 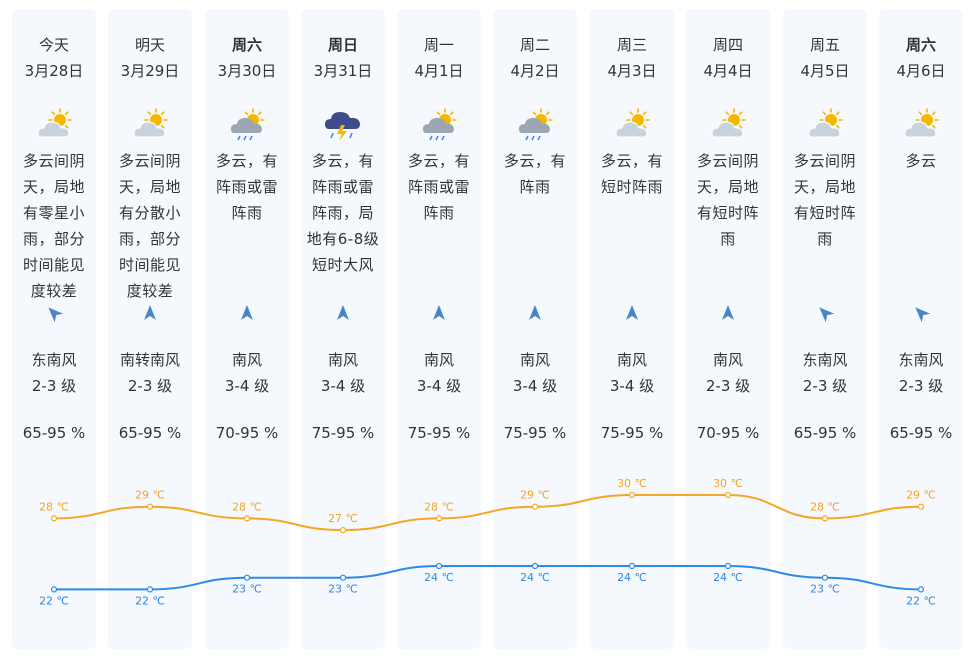 I want to click on day-column: 周六 3月30日多云，有阵雨或雷阵雨南风 3-4 级 70-95 %, so click(x=247, y=329).